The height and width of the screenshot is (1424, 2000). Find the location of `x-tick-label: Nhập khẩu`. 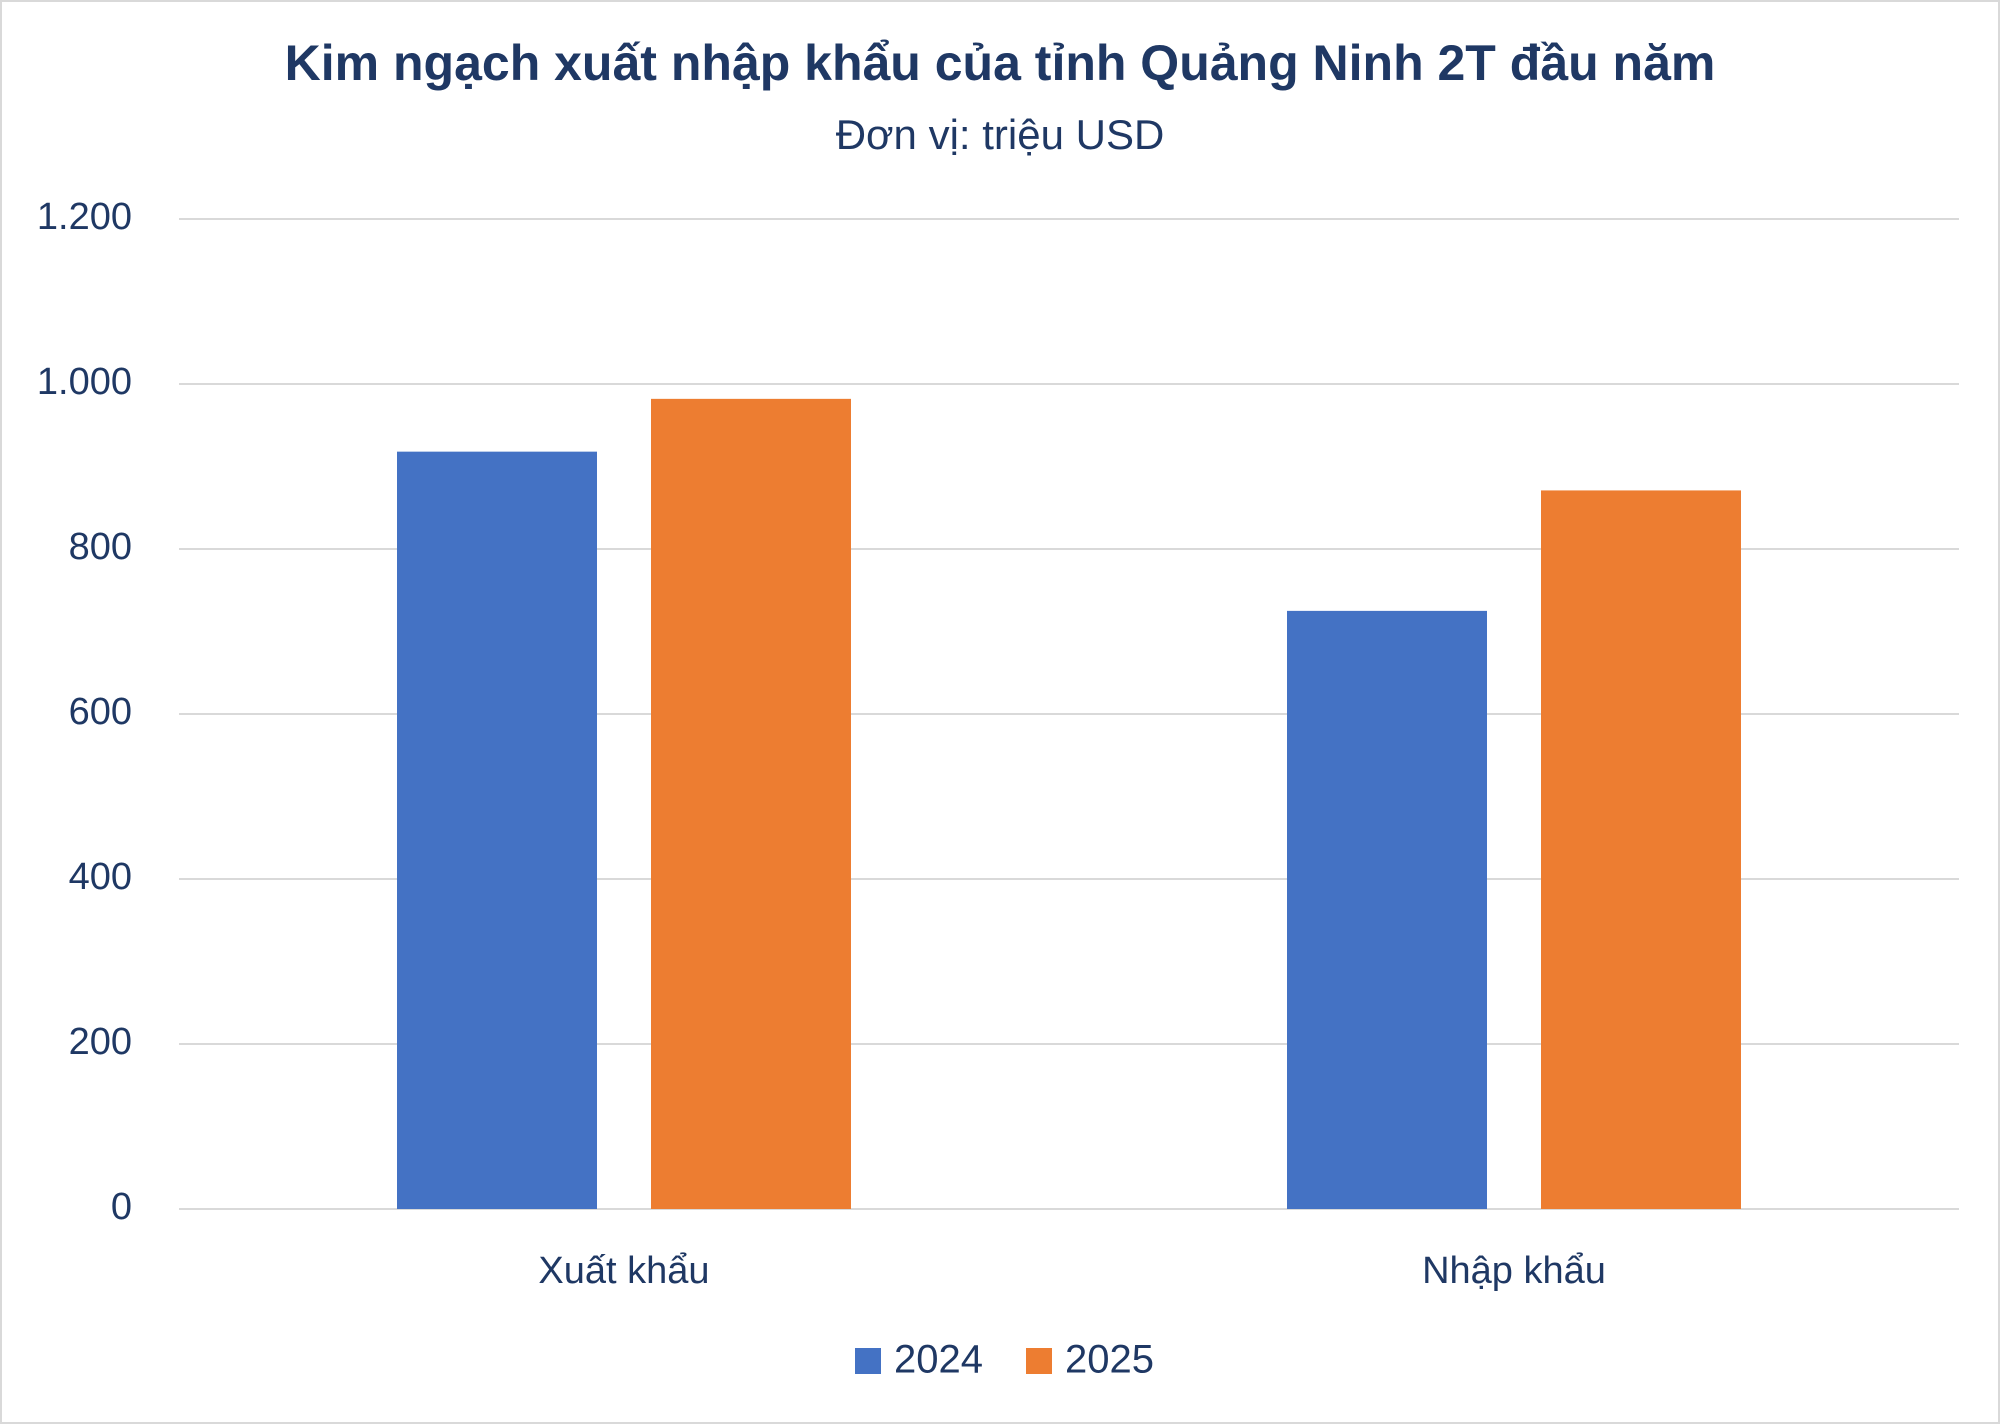

x-tick-label: Nhập khẩu is located at coordinates (1514, 1271).